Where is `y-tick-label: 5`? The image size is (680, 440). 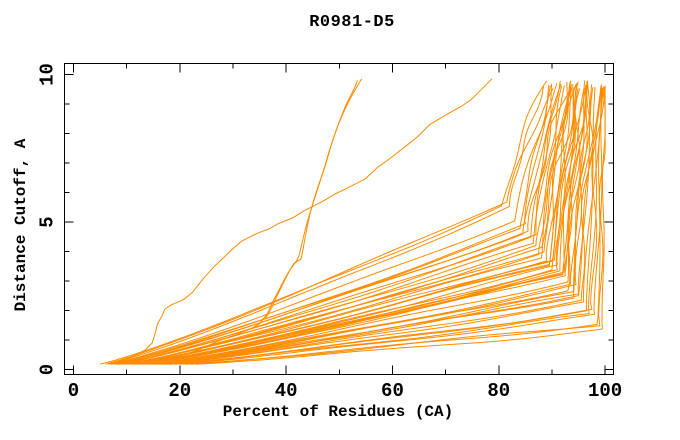
y-tick-label: 5 is located at coordinates (48, 221).